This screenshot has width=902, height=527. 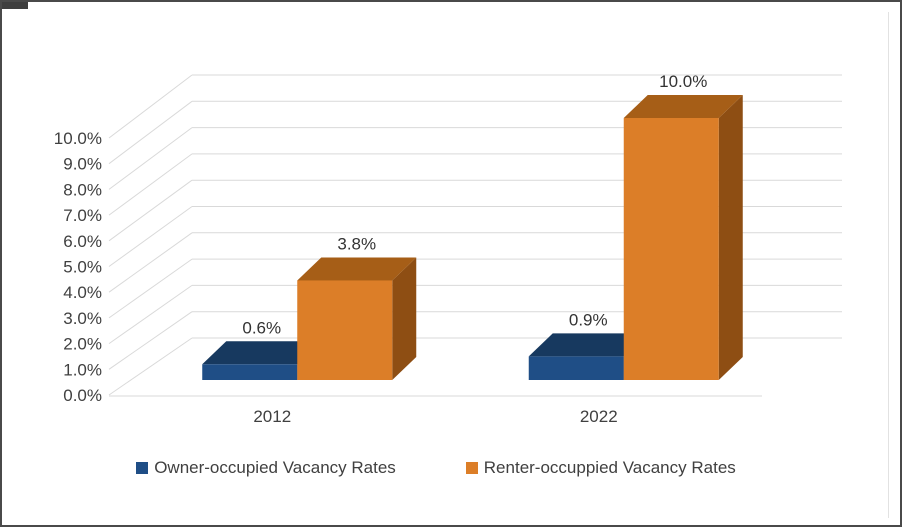 I want to click on data-label: 0.9%, so click(x=588, y=319).